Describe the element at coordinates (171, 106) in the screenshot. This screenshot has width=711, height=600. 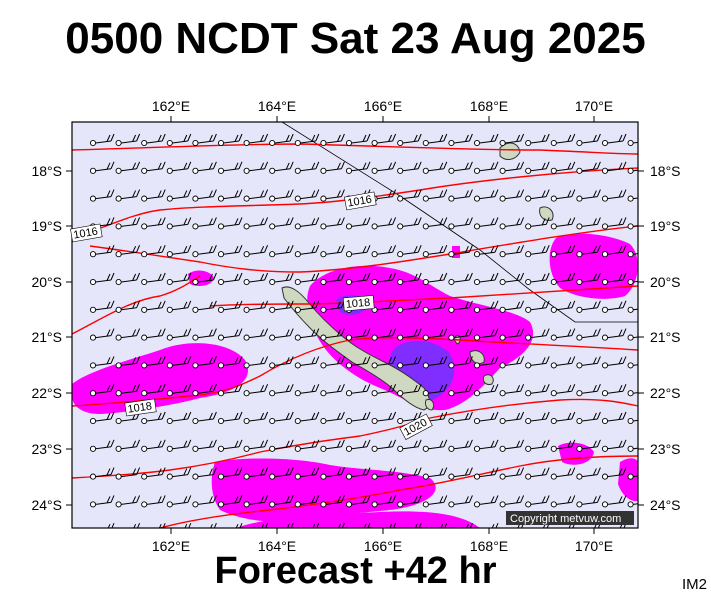
I see `lon-label-top: 162°E` at that location.